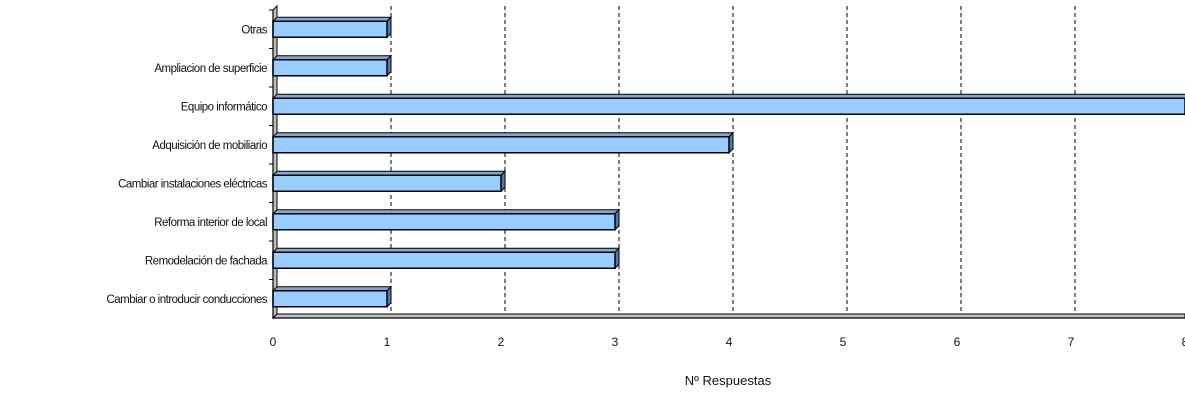  Describe the element at coordinates (1183, 342) in the screenshot. I see `x-tick-label: 8` at that location.